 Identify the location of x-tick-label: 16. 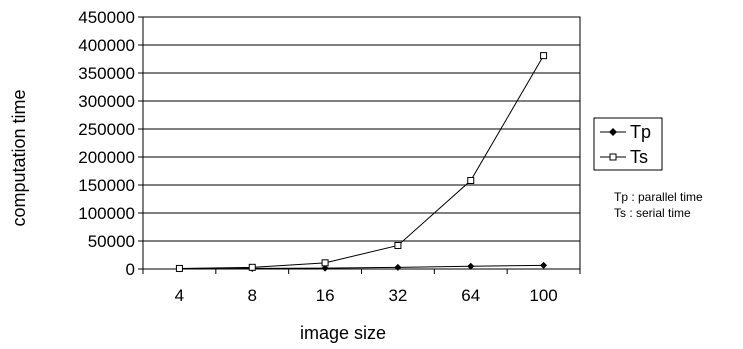
(325, 295).